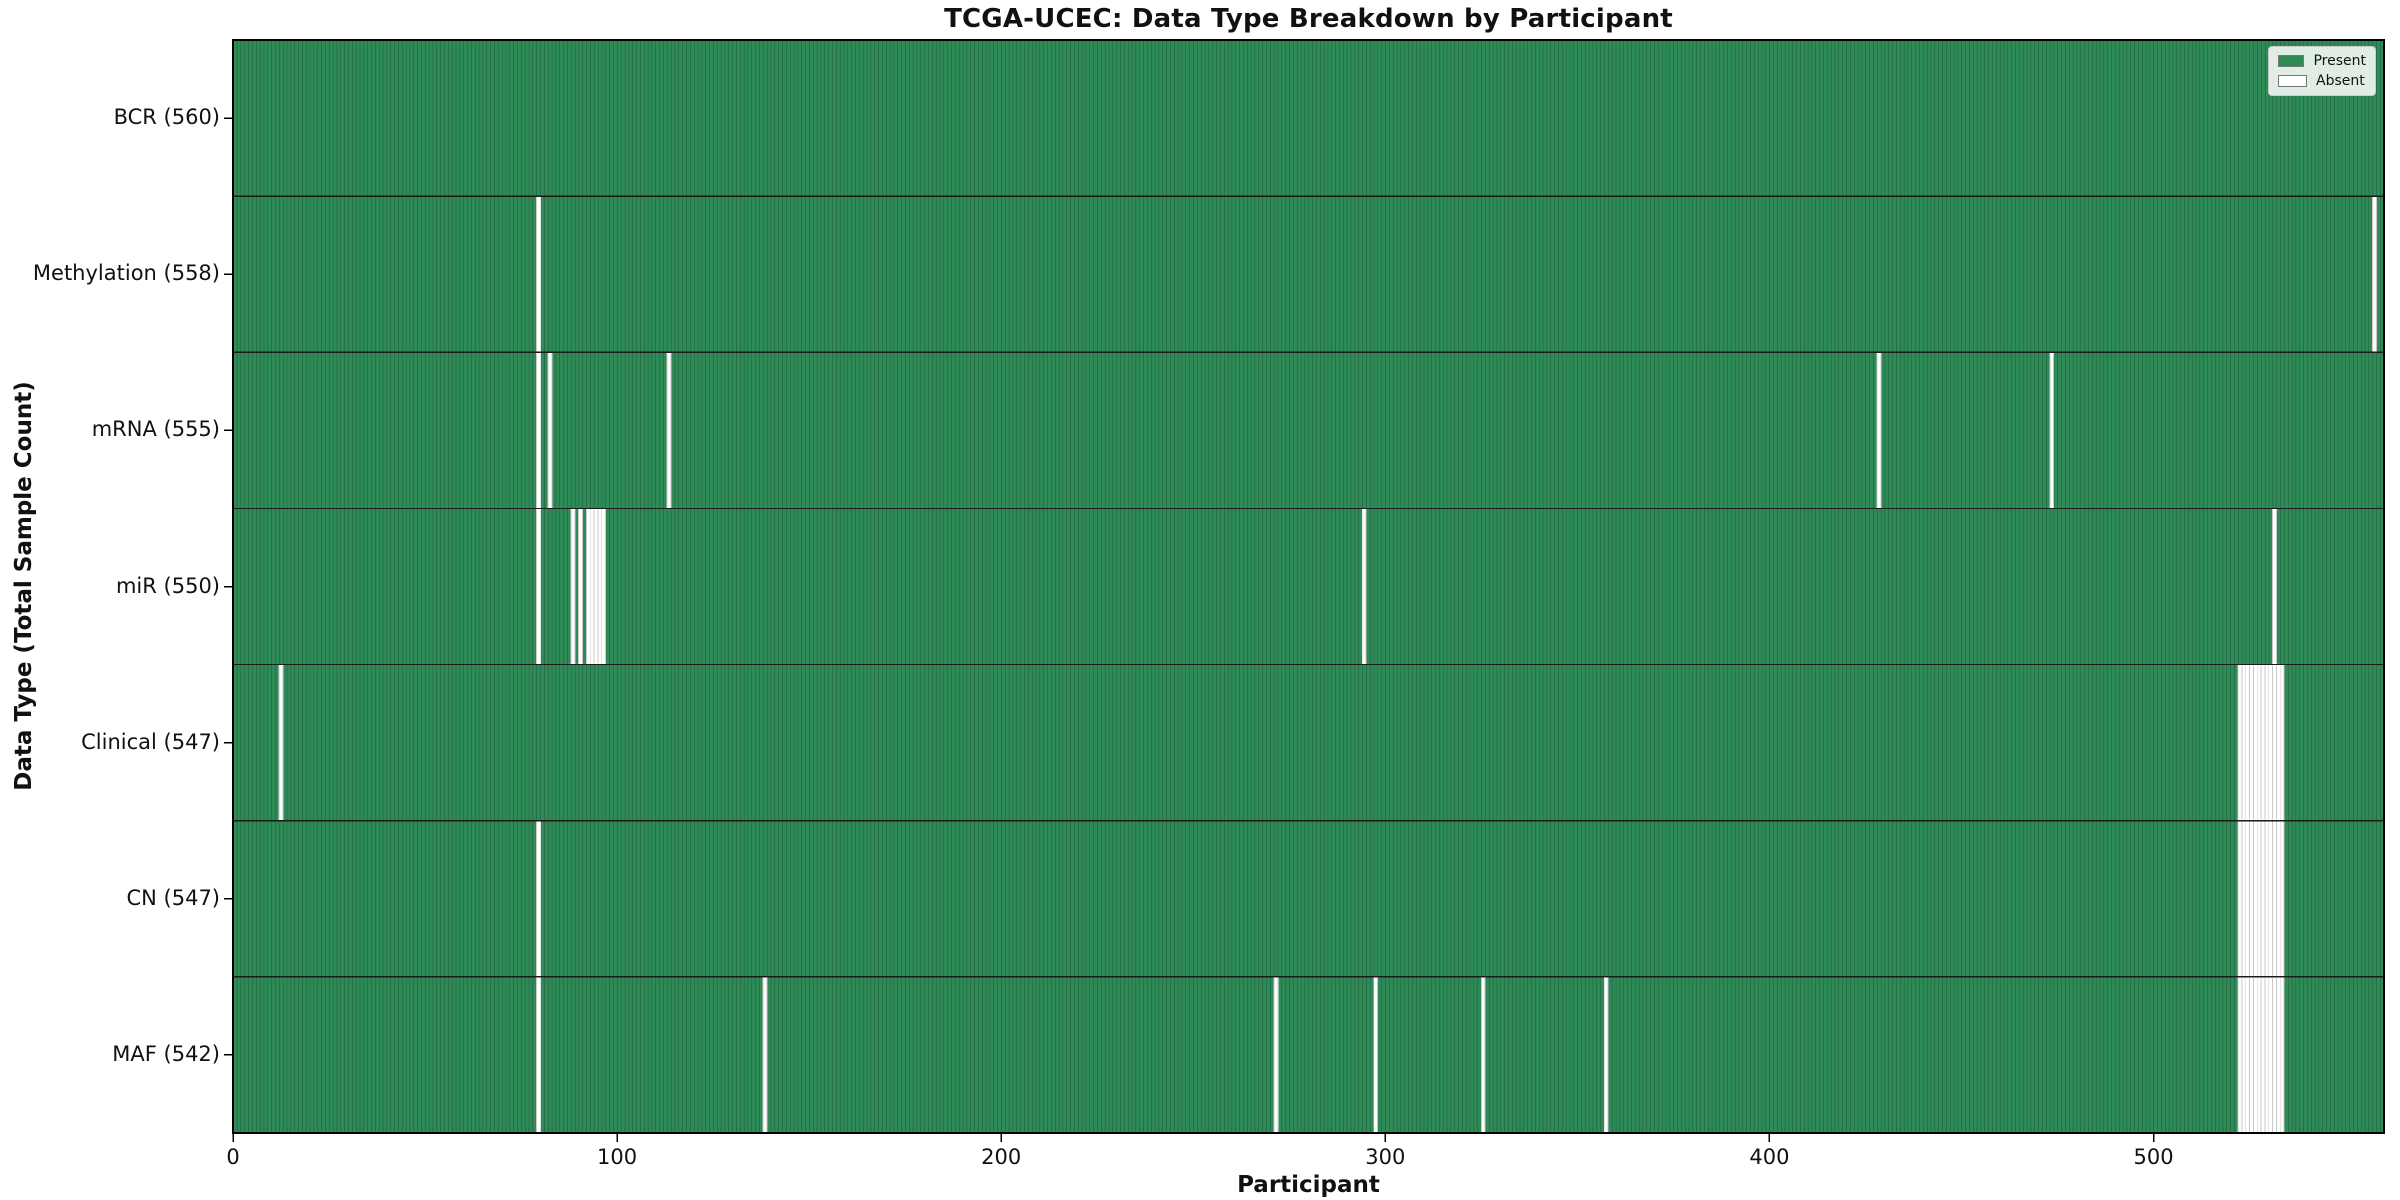 This screenshot has height=1200, width=2400. I want to click on x-tick-label: 100, so click(617, 1157).